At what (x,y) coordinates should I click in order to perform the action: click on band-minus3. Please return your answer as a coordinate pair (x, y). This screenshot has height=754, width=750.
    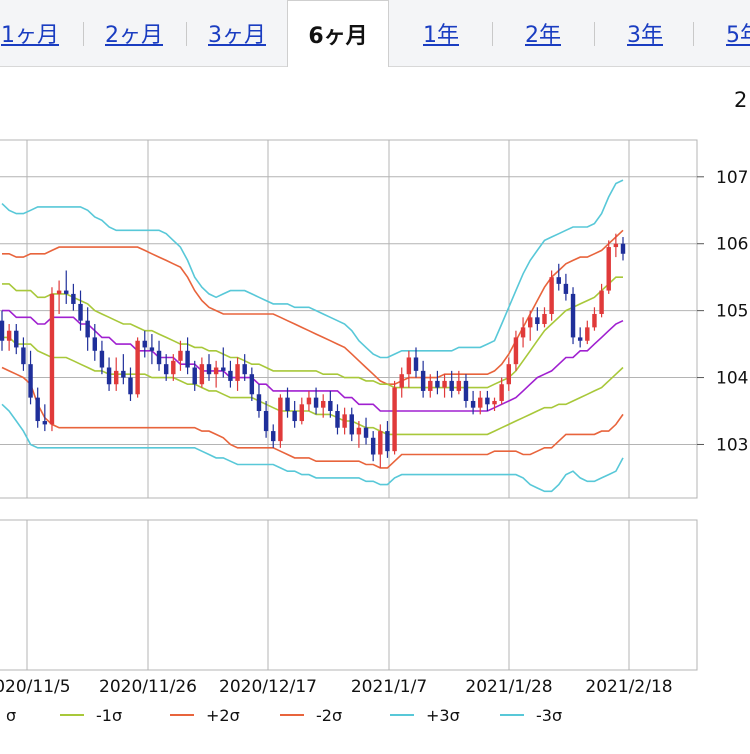
    Looking at the image, I should click on (312, 448).